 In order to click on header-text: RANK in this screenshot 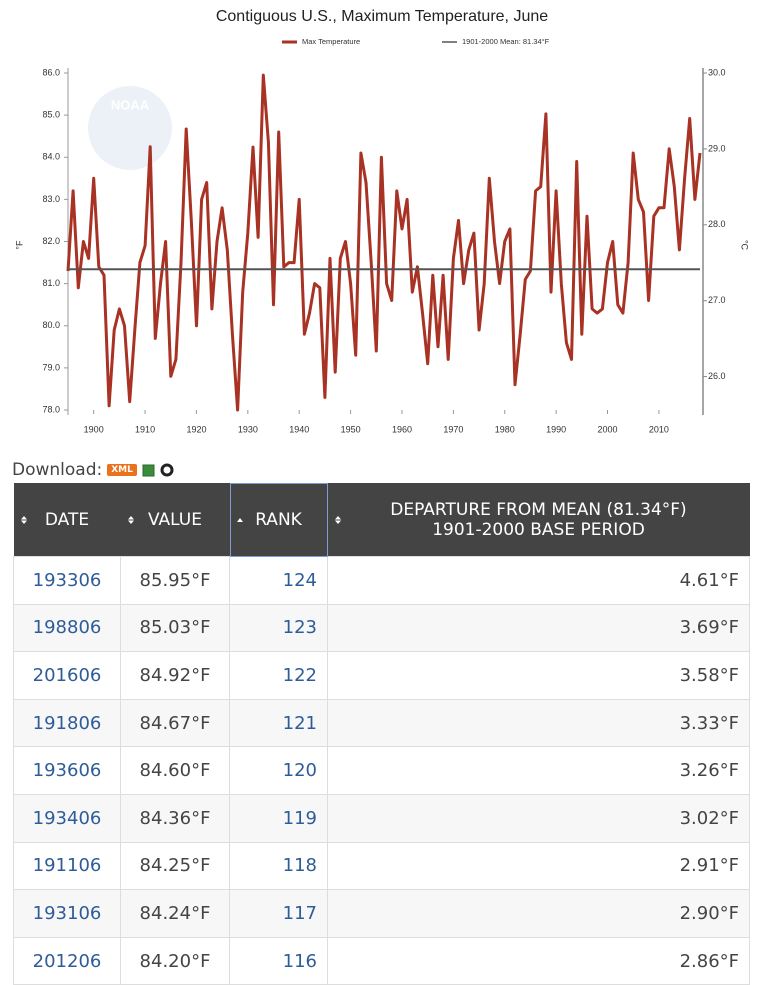, I will do `click(278, 519)`.